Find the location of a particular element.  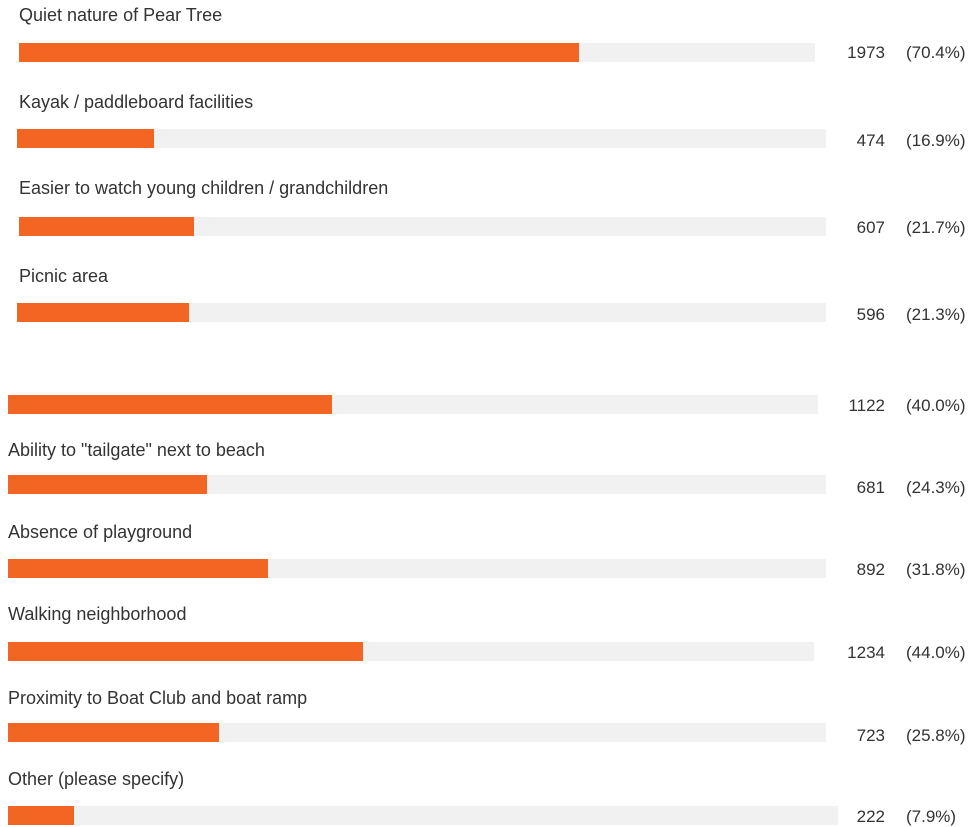

category-label: Kayak / paddleboard facilities is located at coordinates (136, 102).